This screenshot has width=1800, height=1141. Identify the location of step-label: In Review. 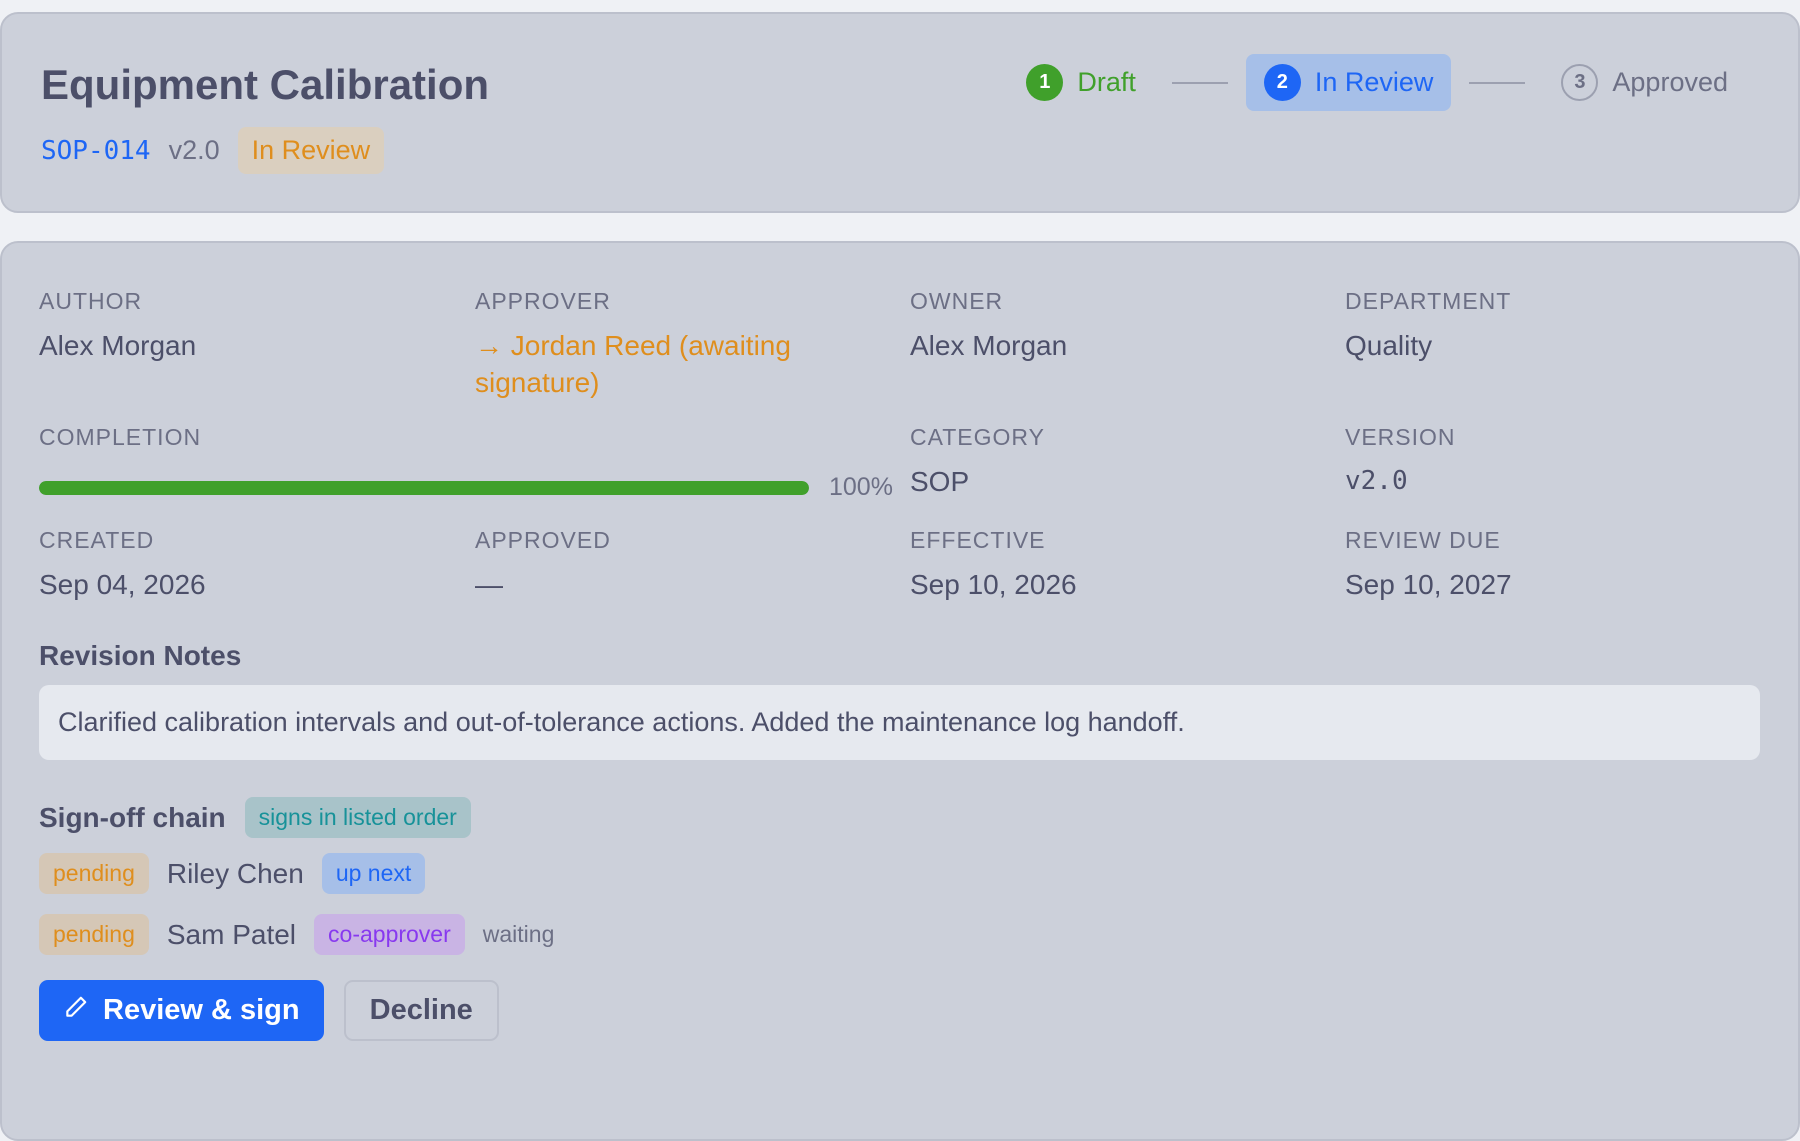
(1374, 82).